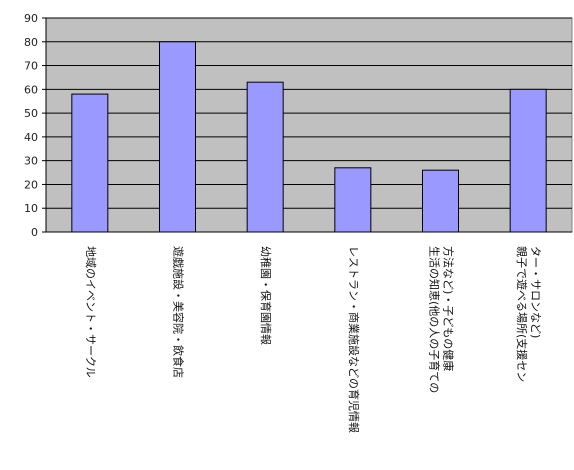 The image size is (574, 470). I want to click on x-category-label-line: 幼稚園・保育園情報, so click(266, 295).